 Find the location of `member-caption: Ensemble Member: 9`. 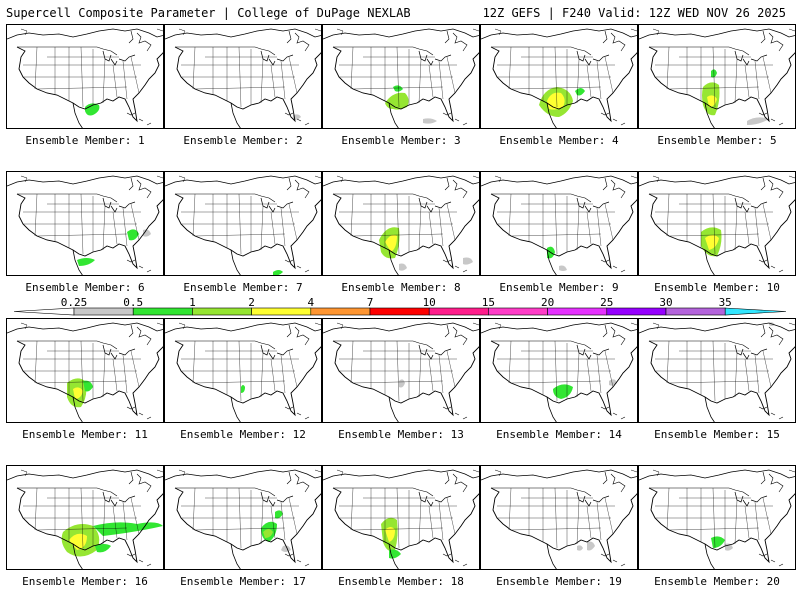

member-caption: Ensemble Member: 9 is located at coordinates (559, 287).